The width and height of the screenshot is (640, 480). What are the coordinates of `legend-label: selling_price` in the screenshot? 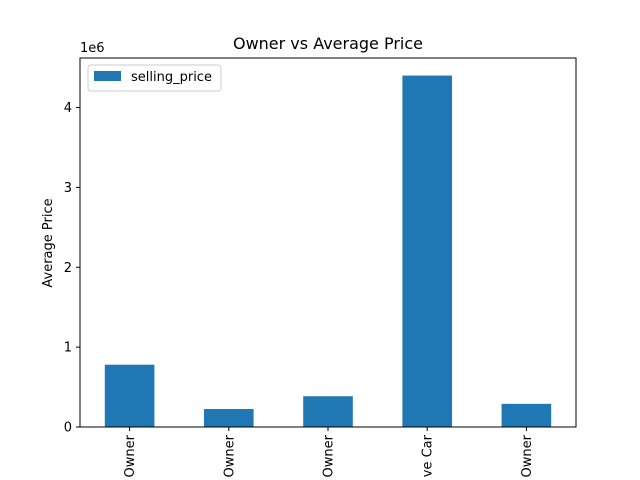 It's located at (171, 77).